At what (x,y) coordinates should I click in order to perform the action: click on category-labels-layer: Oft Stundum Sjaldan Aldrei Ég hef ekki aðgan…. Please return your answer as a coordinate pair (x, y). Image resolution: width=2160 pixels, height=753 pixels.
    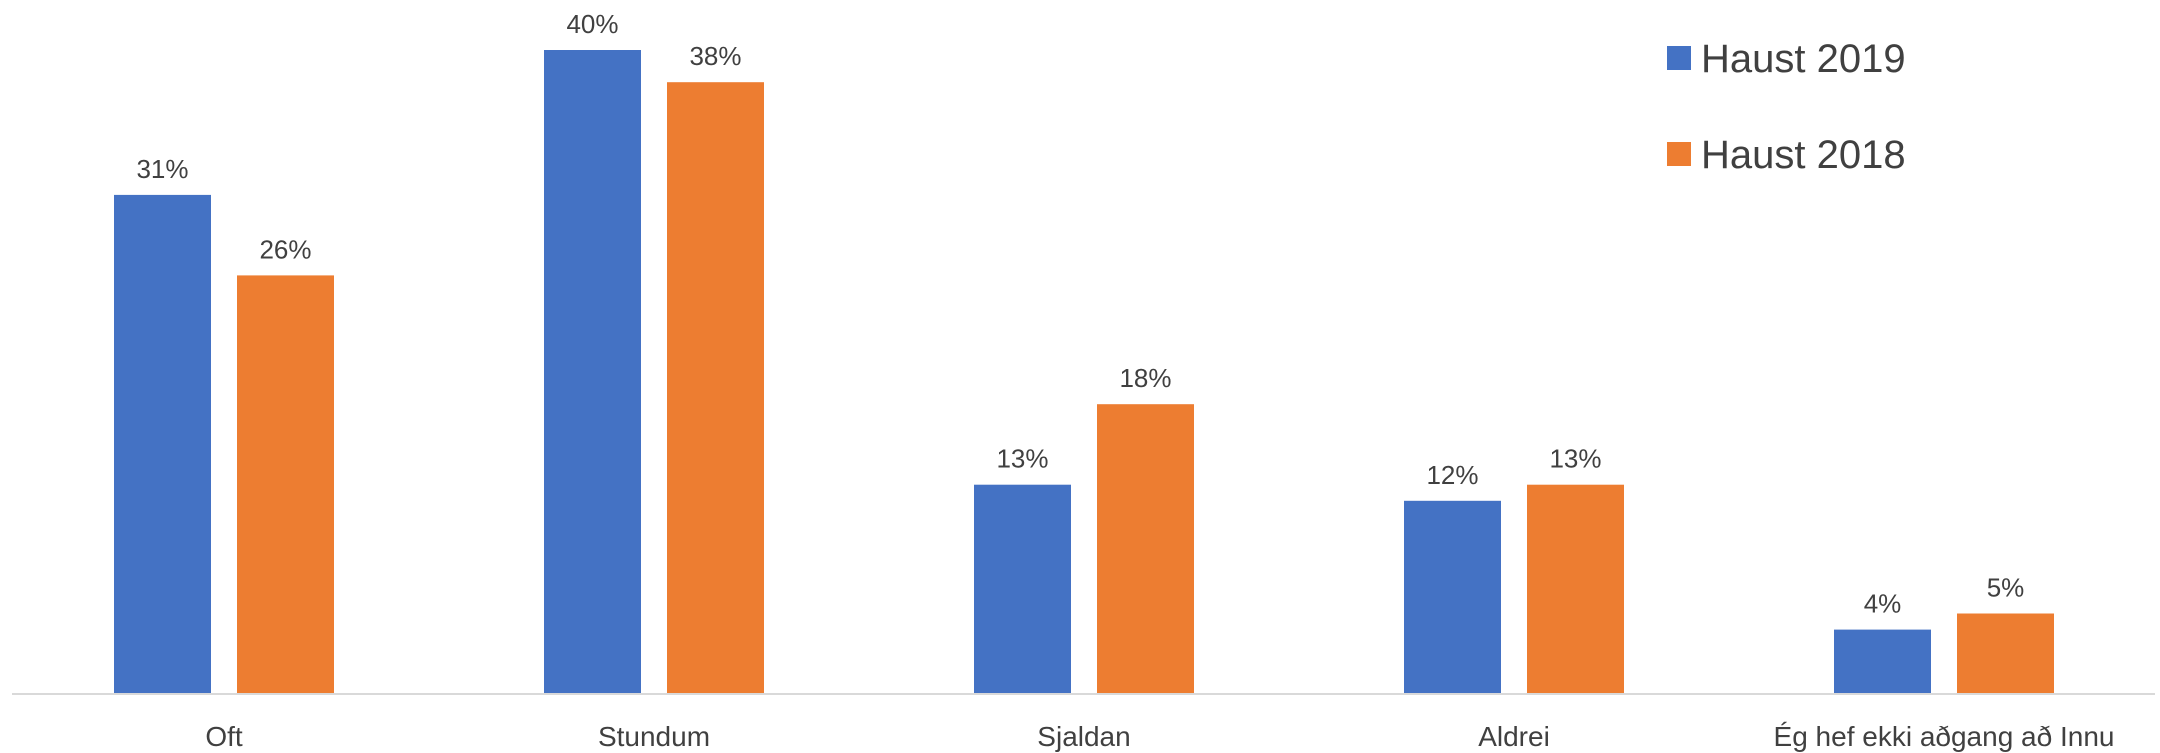
    Looking at the image, I should click on (1159, 736).